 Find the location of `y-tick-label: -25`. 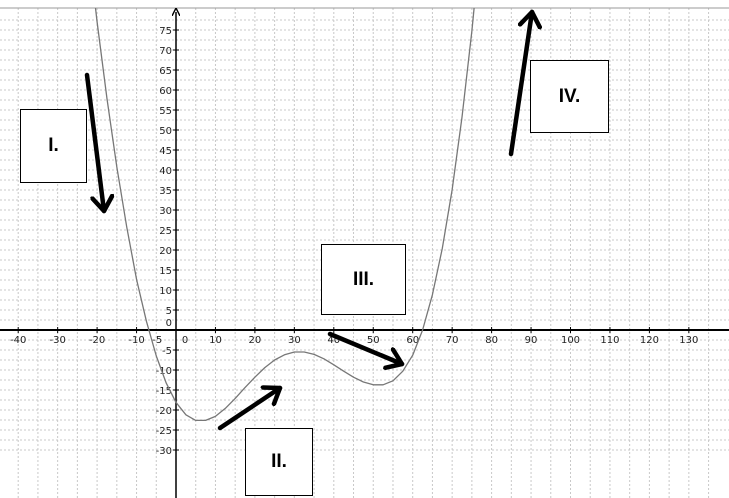

y-tick-label: -25 is located at coordinates (164, 431).